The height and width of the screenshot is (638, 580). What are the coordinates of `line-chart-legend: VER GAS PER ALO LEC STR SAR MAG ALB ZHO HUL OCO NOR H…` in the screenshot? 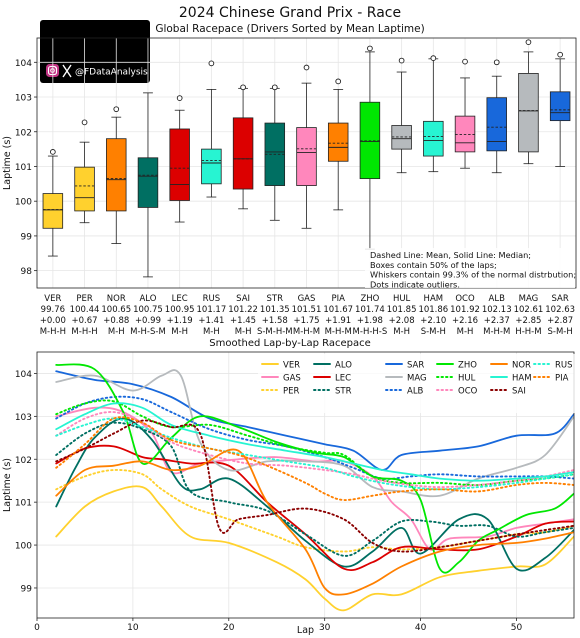 It's located at (417, 383).